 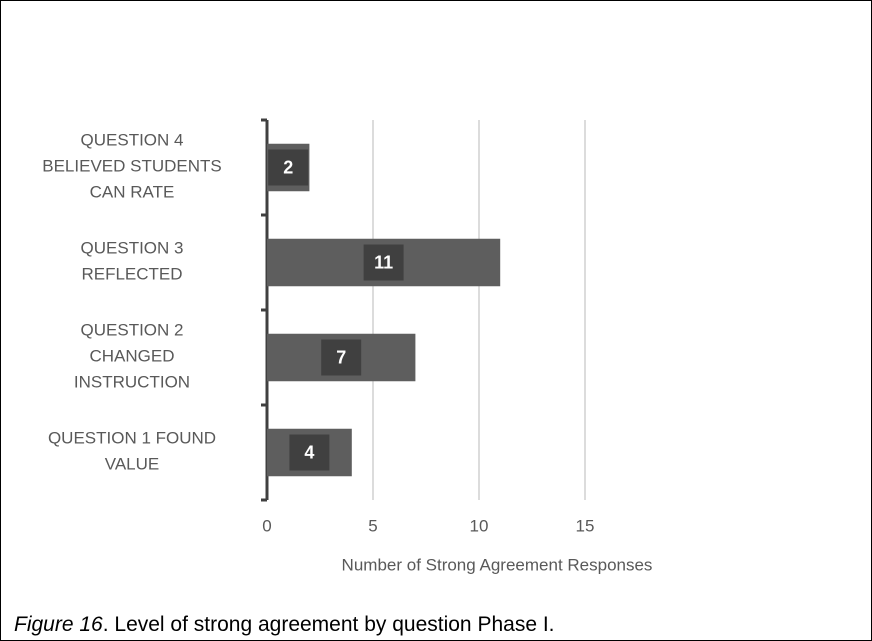 I want to click on label-line: QUESTION 3, so click(x=132, y=248).